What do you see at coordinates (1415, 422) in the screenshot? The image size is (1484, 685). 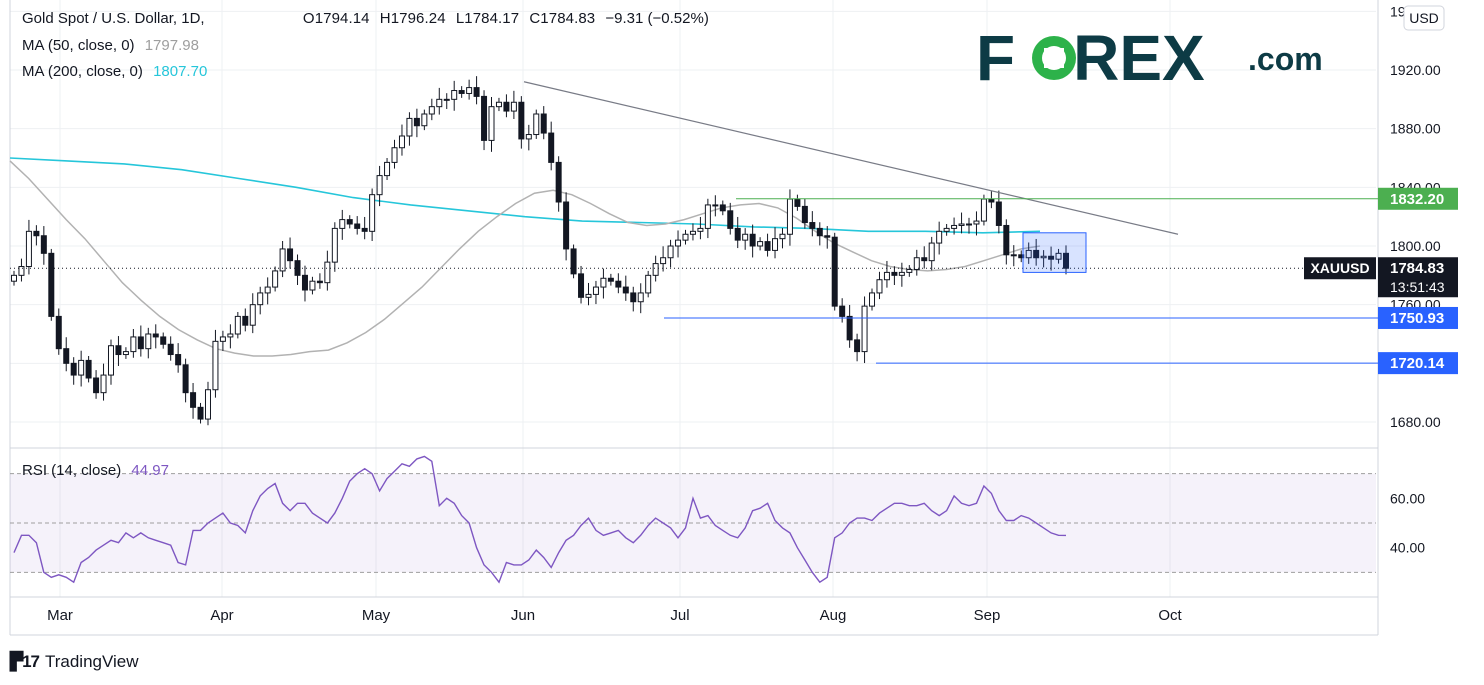 I see `price-tick-label: 1680.00` at bounding box center [1415, 422].